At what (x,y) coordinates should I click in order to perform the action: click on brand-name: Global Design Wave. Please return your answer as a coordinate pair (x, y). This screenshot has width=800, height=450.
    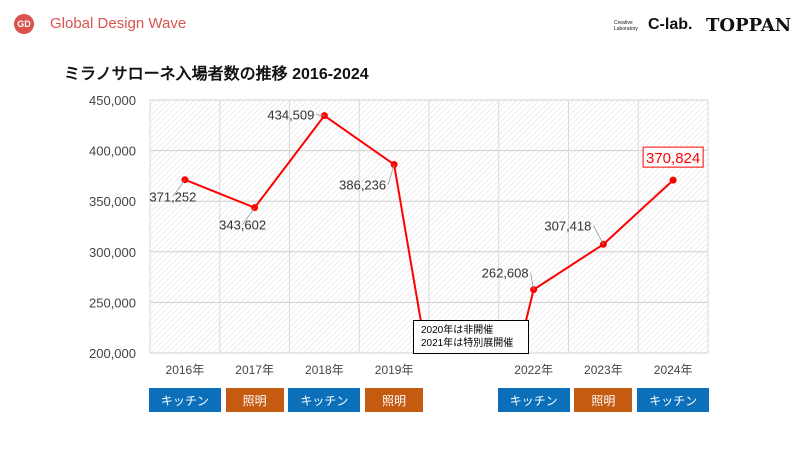
    Looking at the image, I should click on (118, 23).